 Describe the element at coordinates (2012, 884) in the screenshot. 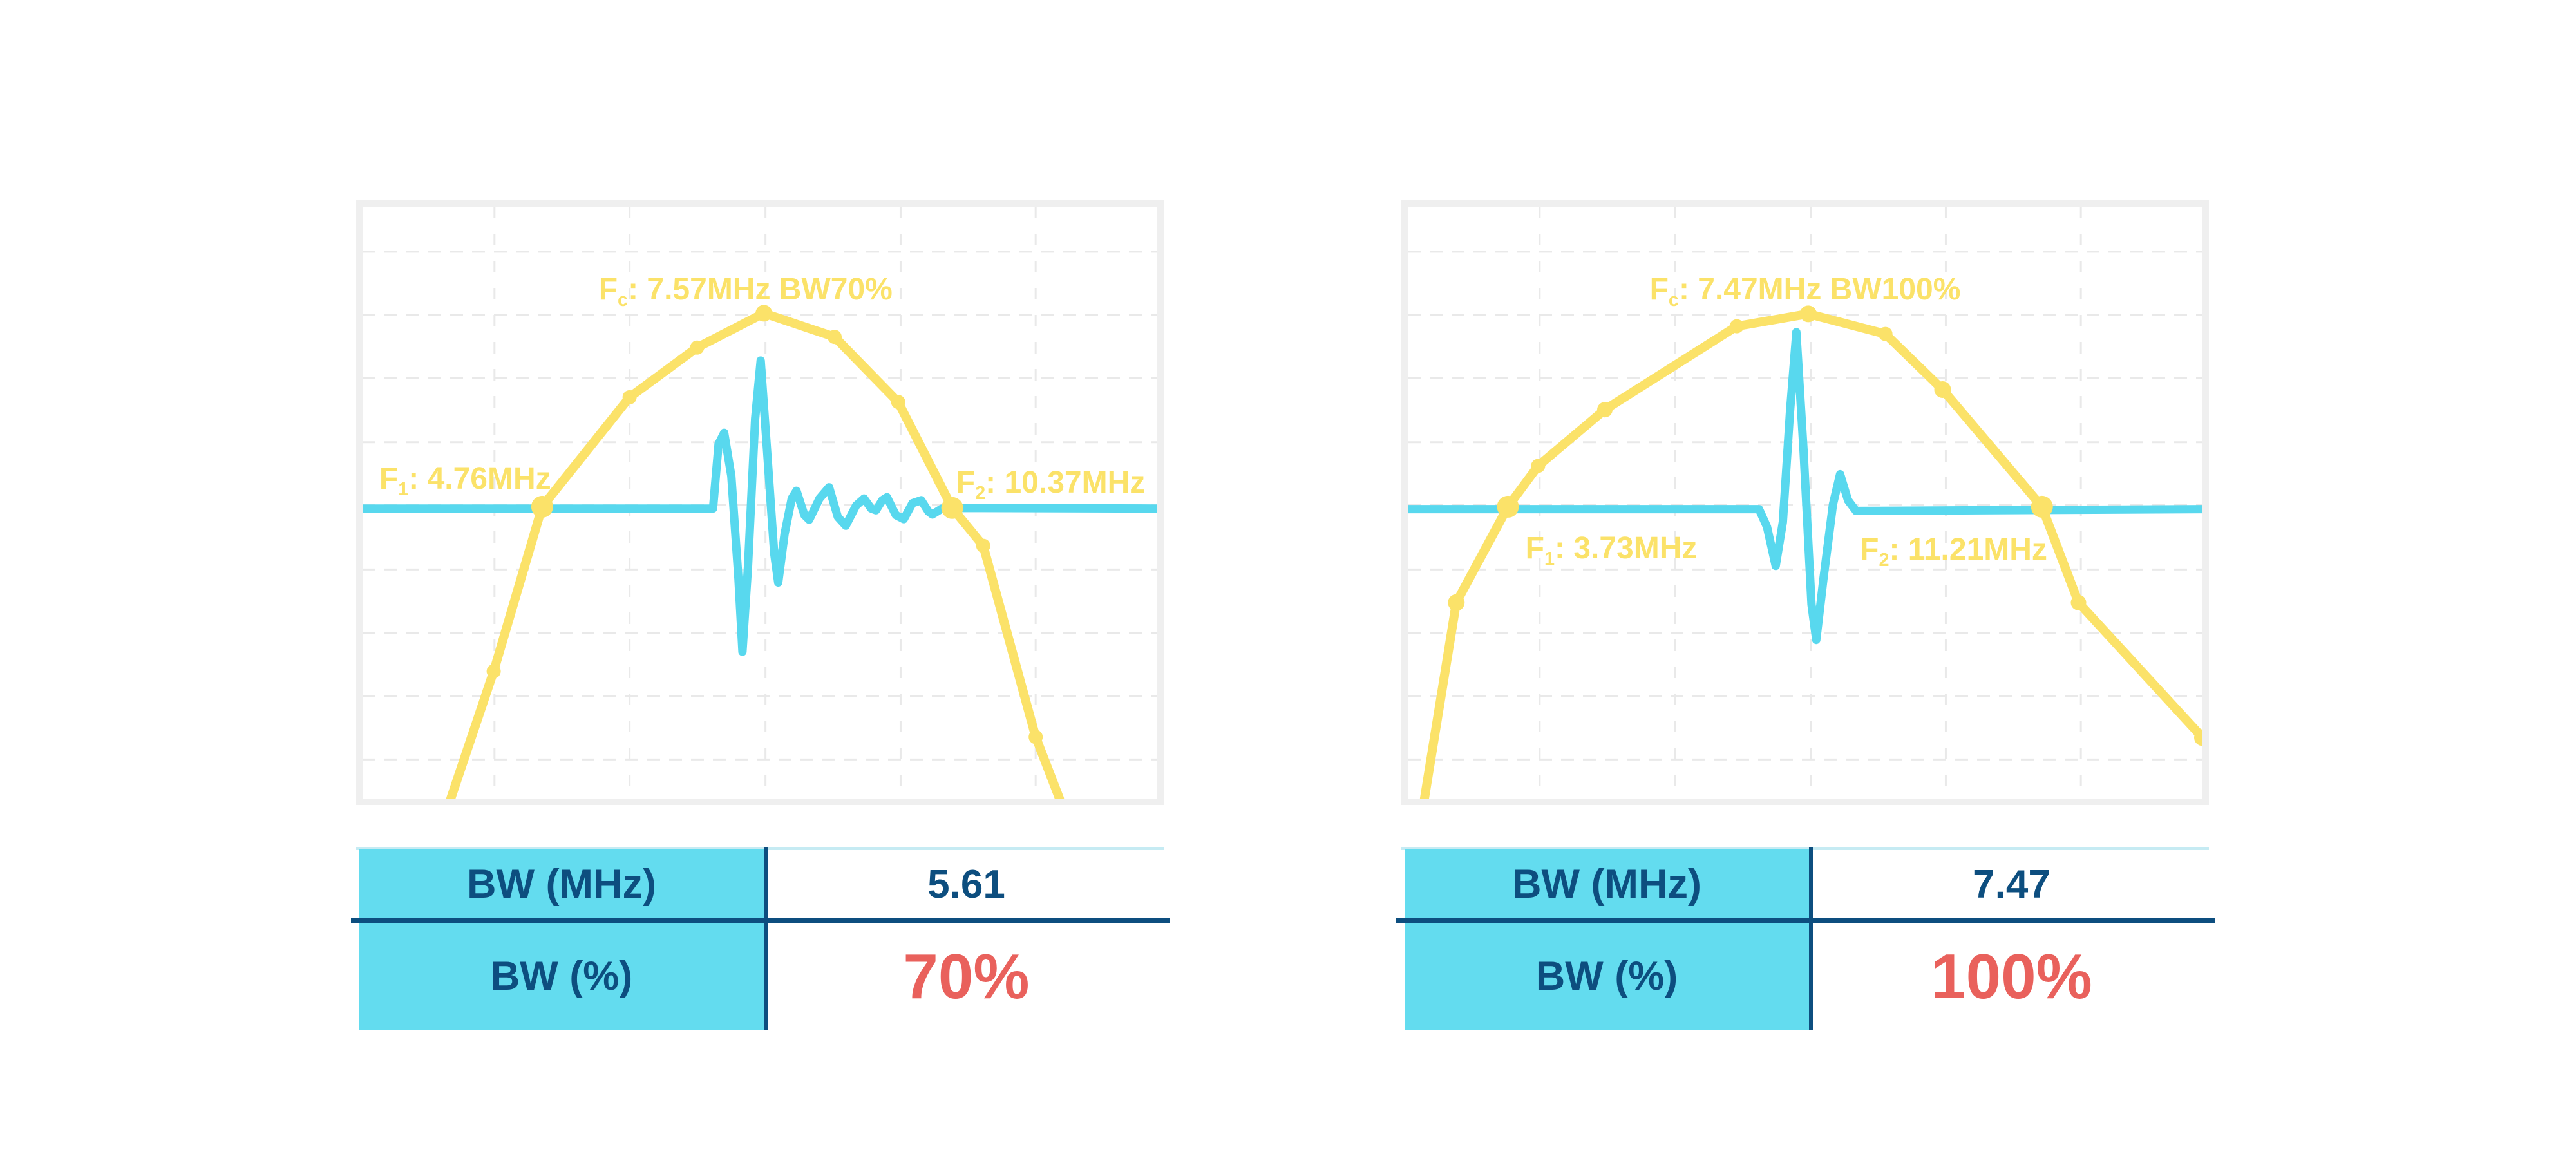

I see `bw-mhz-value: 7.47` at that location.